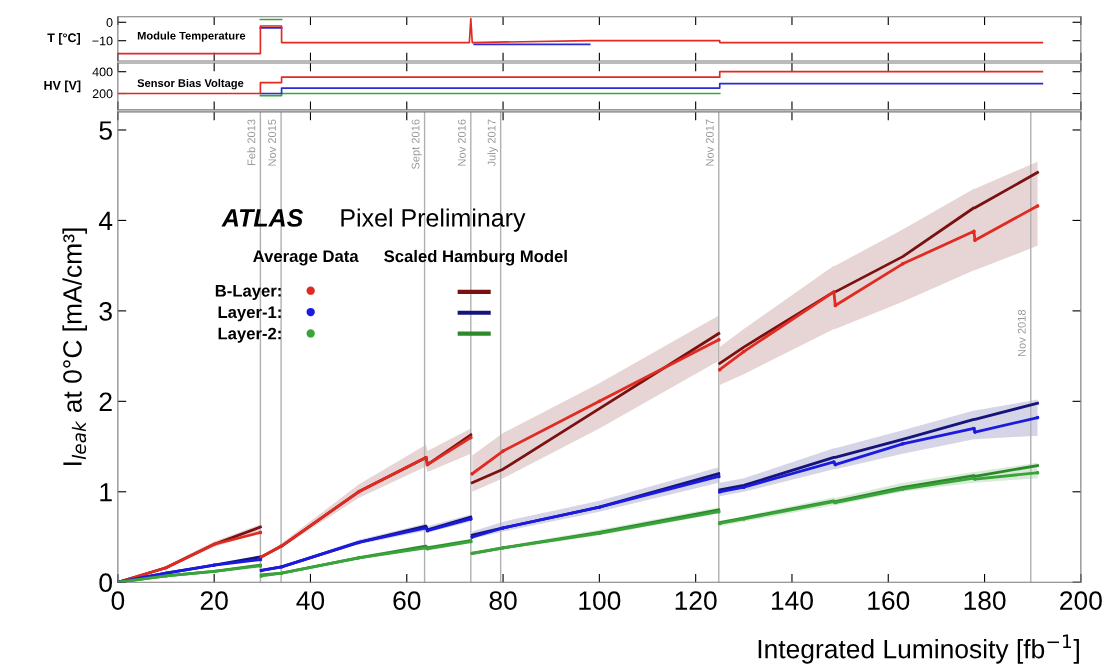  I want to click on ref-line-label: Nov 2015, so click(272, 142).